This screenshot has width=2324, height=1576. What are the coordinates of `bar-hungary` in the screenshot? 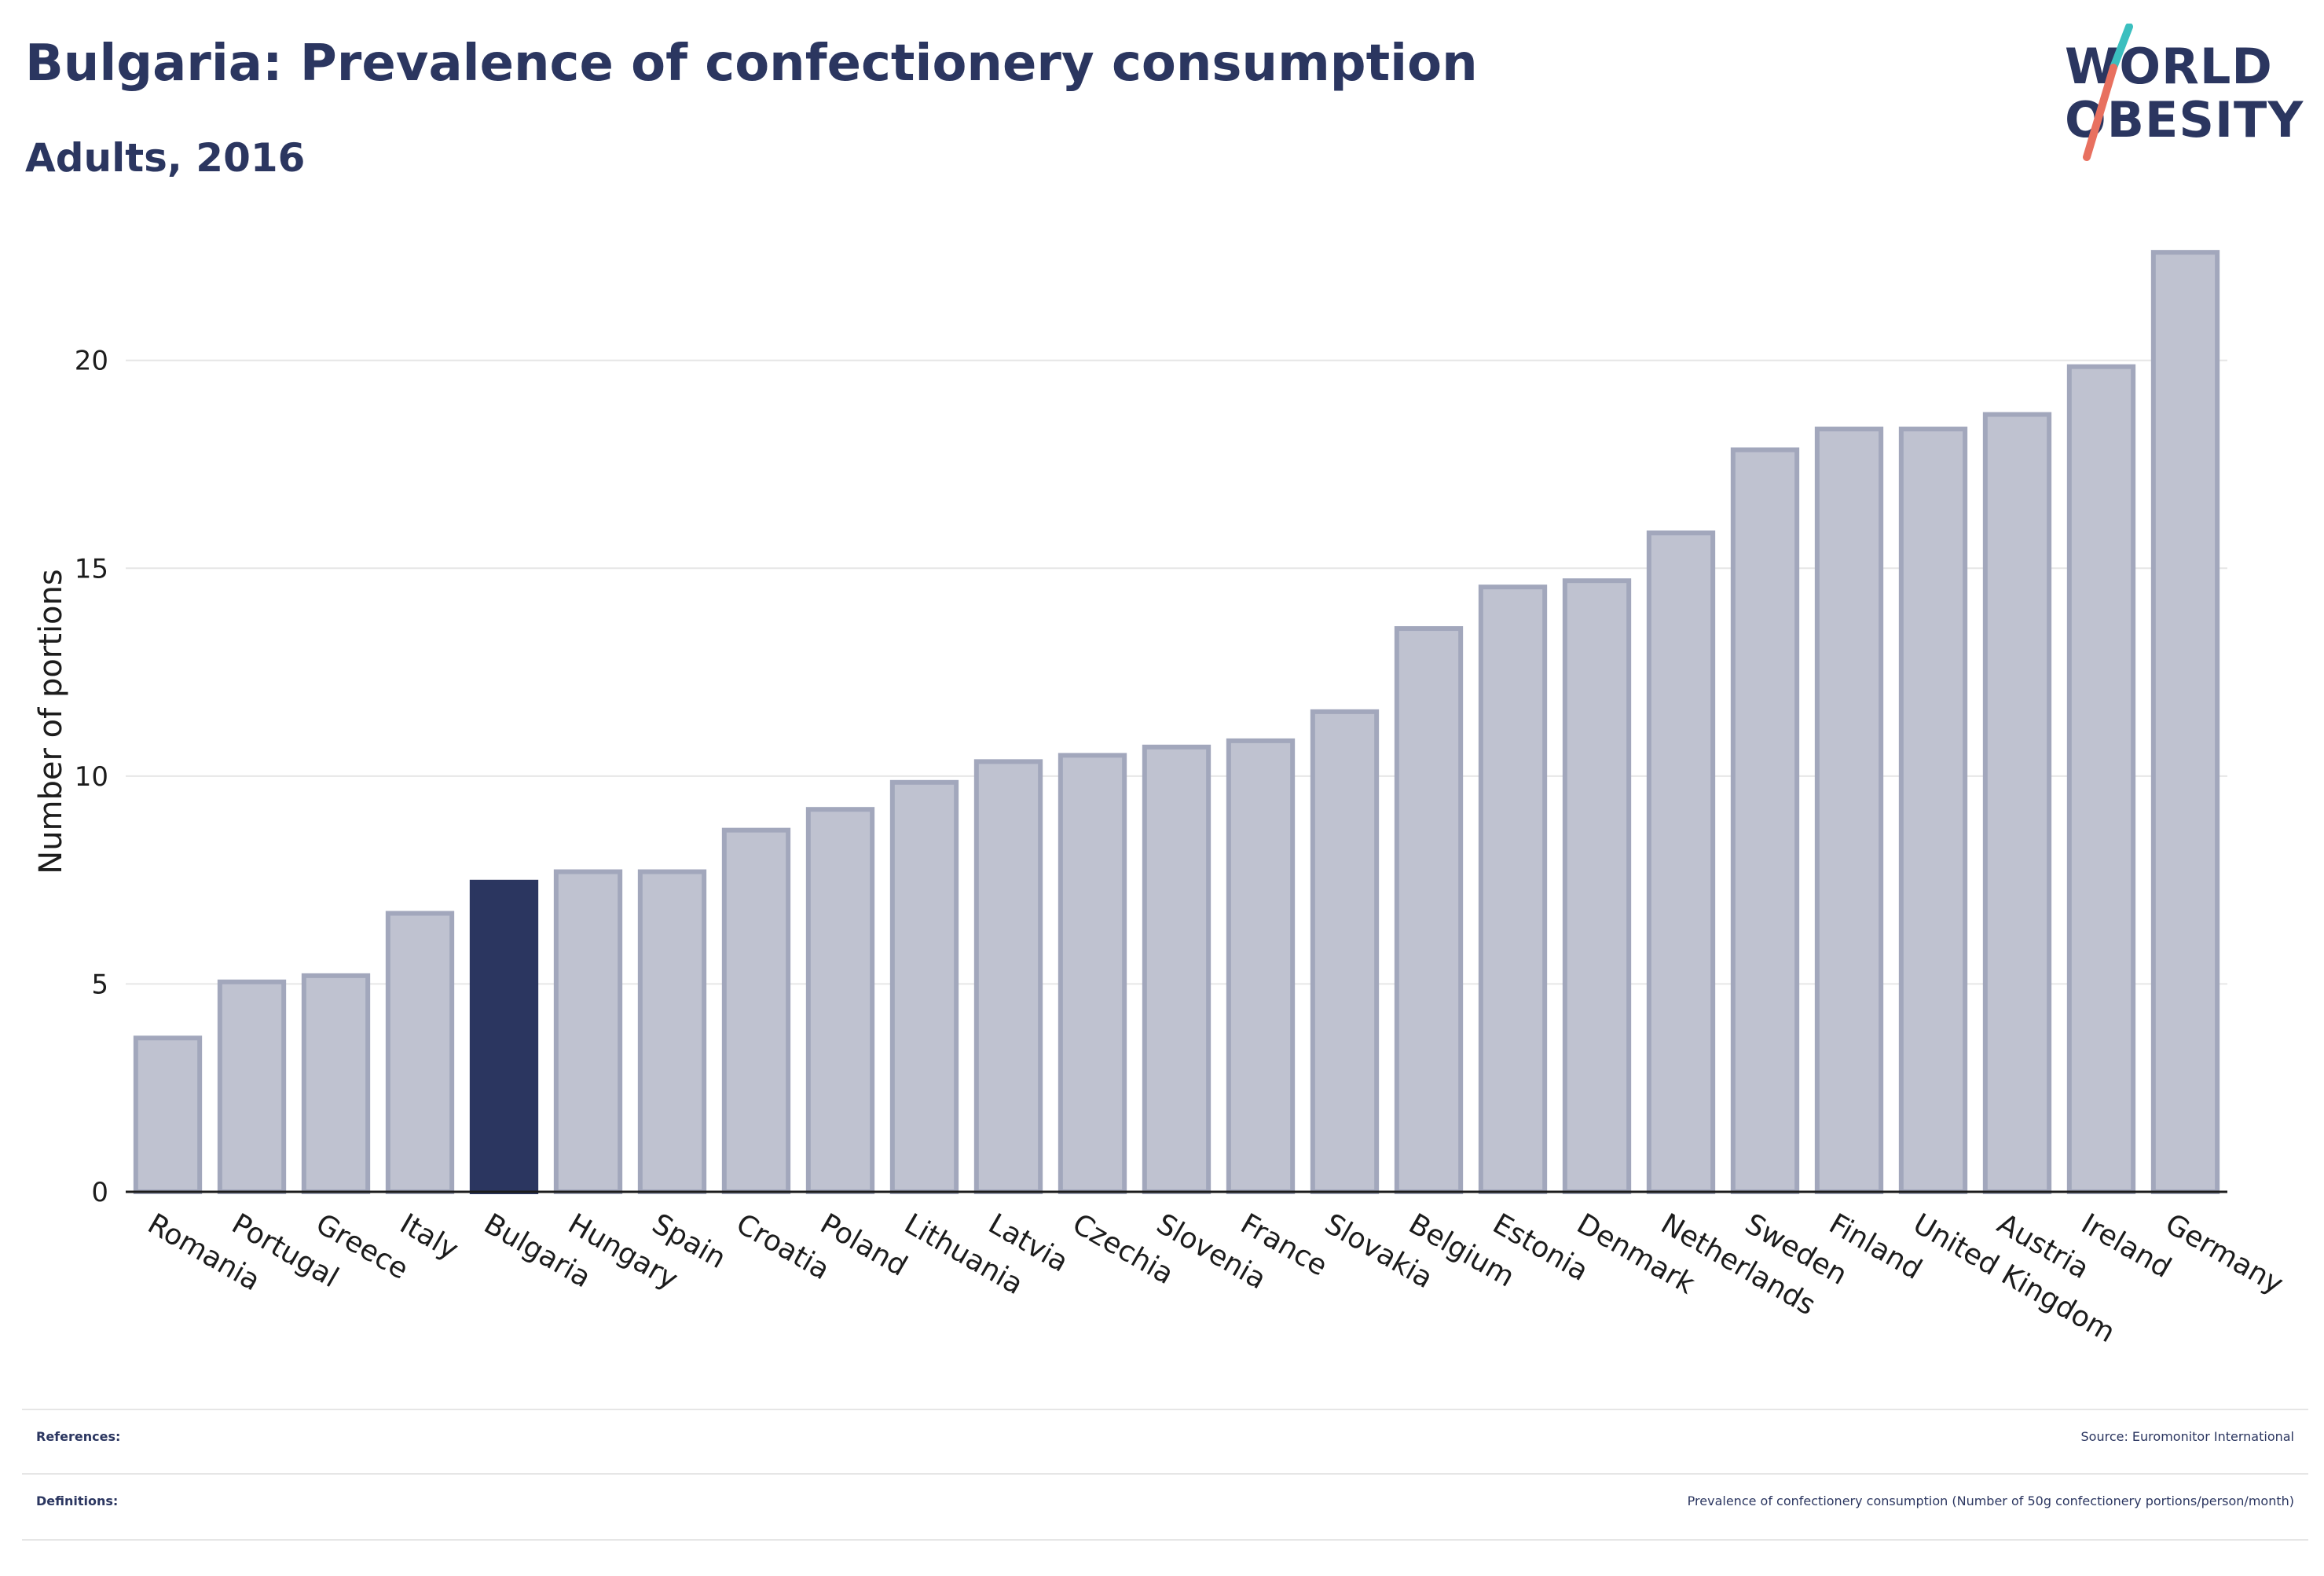 It's located at (588, 1031).